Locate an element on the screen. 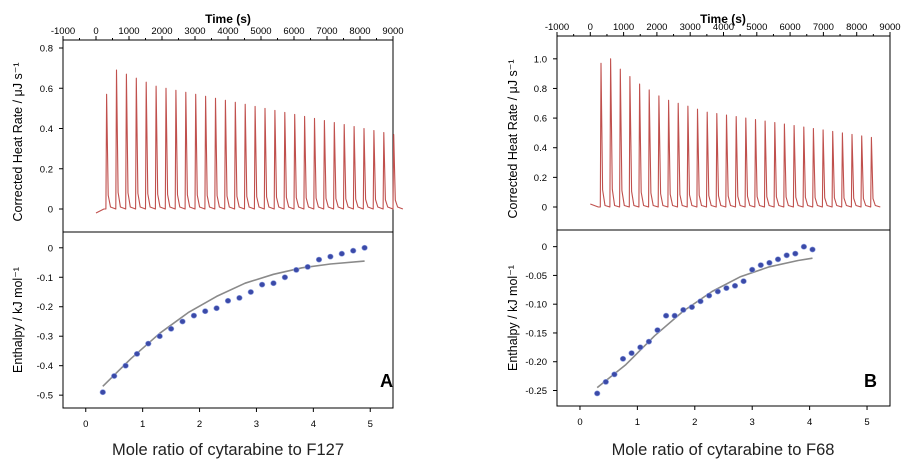 The image size is (919, 460). panel-b-time-axis-title: Time (s) is located at coordinates (723, 19).